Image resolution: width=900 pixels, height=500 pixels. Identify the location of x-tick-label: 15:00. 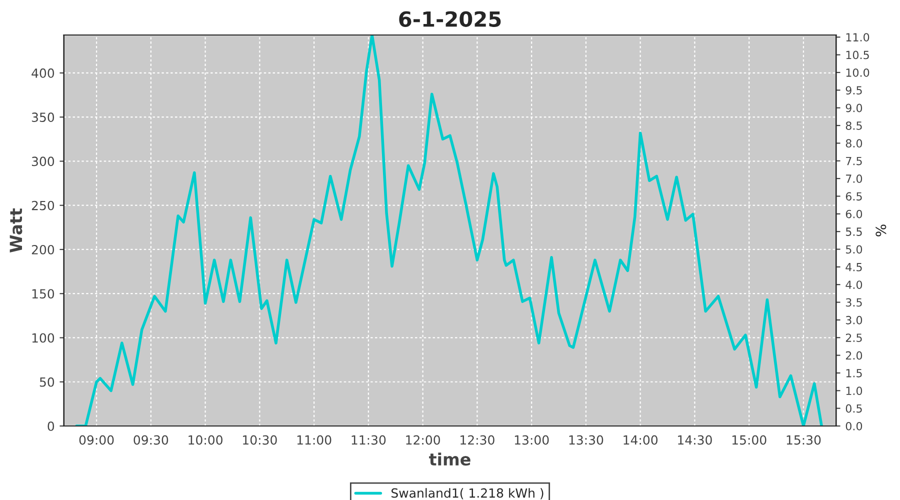
(749, 440).